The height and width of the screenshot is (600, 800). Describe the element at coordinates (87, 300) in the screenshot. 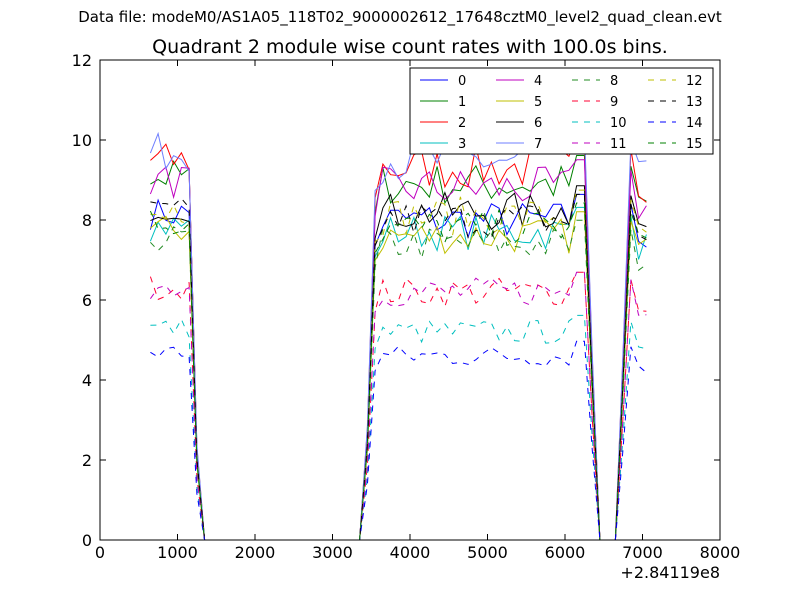

I see `y-tick-label: 6` at that location.